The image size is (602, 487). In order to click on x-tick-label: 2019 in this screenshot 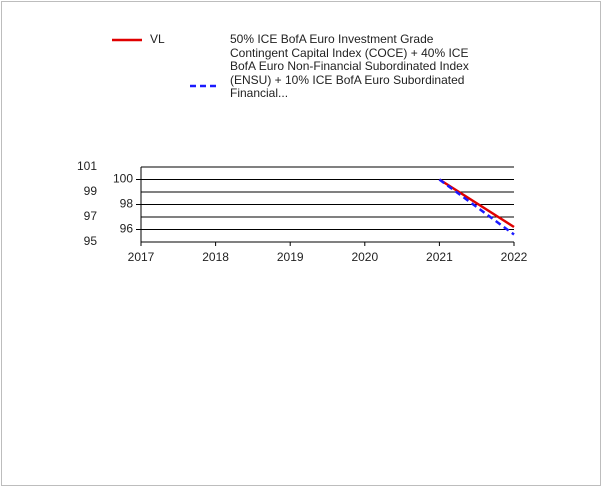, I will do `click(290, 257)`.